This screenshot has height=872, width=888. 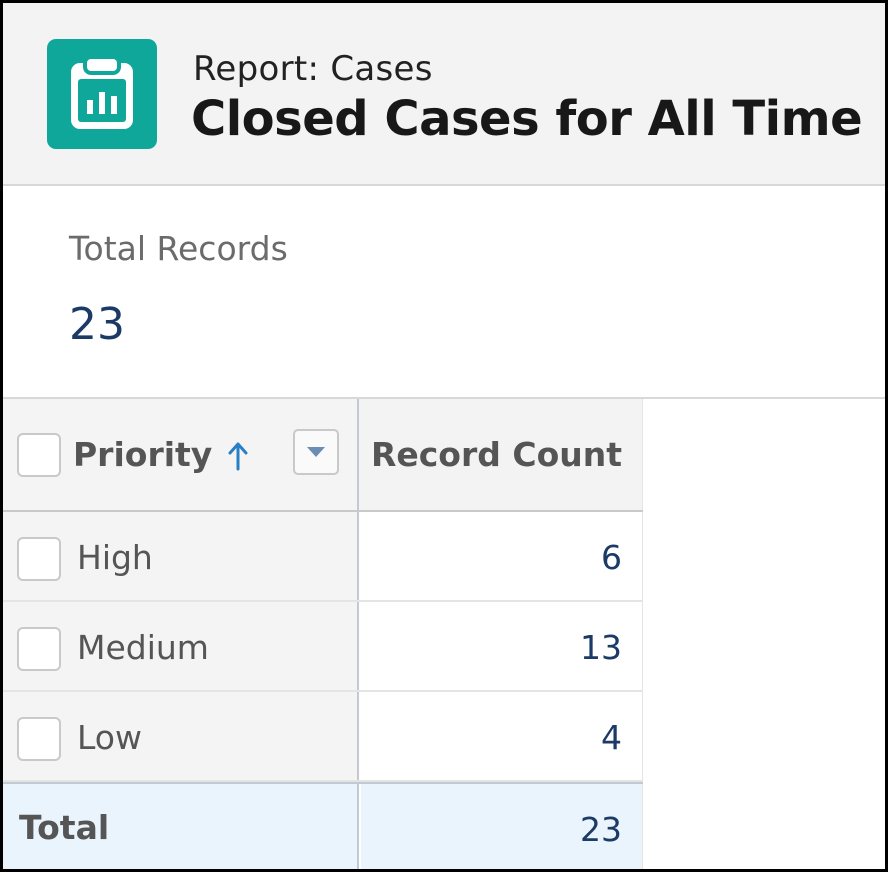 I want to click on table-row: High 6, so click(x=323, y=557).